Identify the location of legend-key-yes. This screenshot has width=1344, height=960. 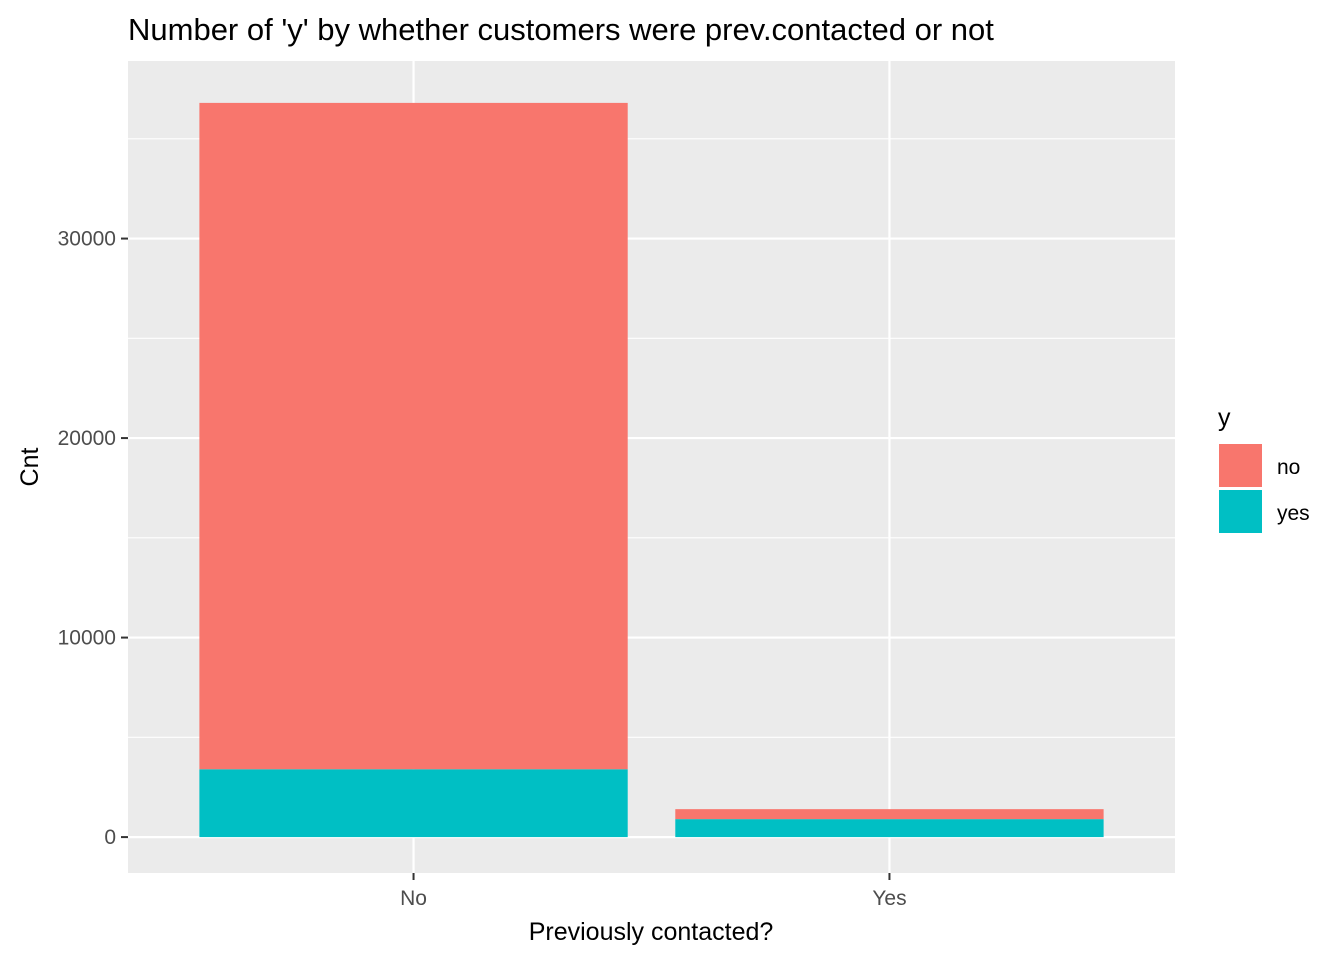
(1240, 511).